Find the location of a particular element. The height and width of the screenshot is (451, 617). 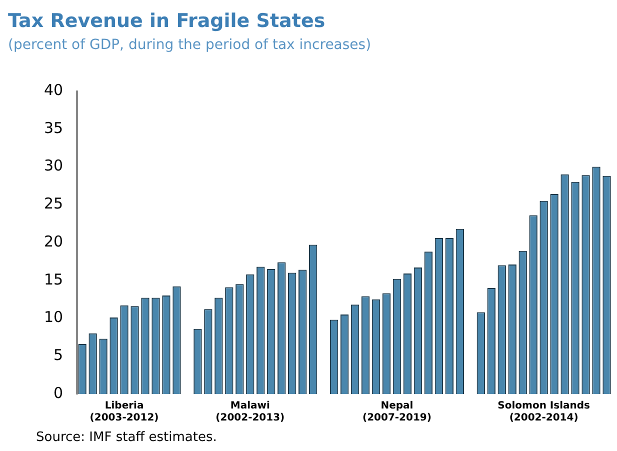

y-tick-label: 10 is located at coordinates (54, 317).